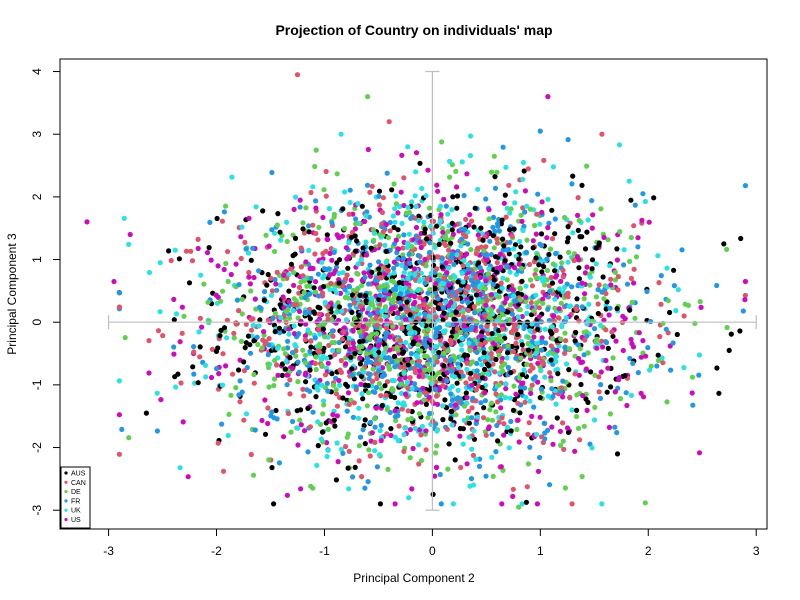 The image size is (800, 600). I want to click on y-tick-label: 2, so click(37, 196).